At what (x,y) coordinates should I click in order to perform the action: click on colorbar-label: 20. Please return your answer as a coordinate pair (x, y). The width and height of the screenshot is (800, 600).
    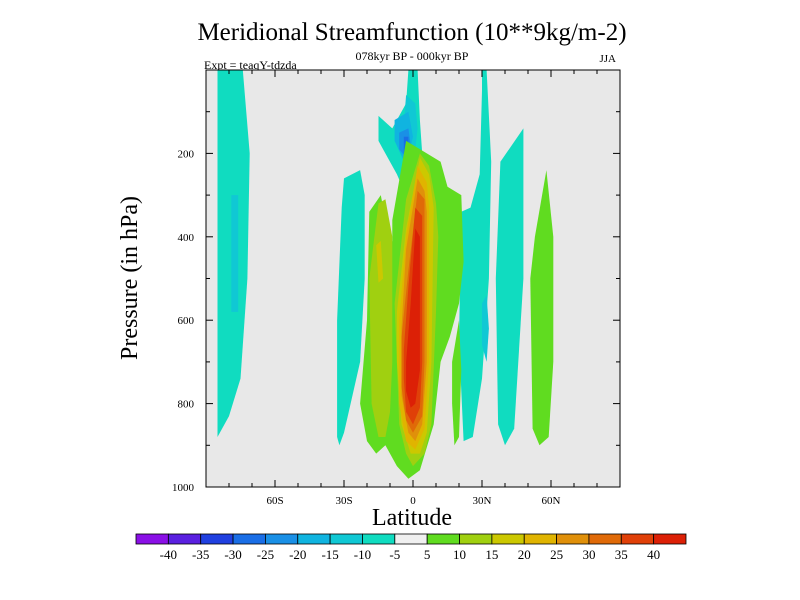
    Looking at the image, I should click on (524, 554).